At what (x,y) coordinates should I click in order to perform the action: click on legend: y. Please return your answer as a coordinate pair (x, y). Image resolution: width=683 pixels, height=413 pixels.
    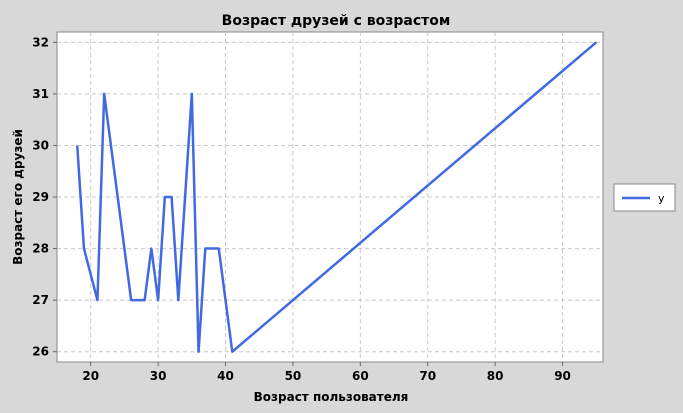
    Looking at the image, I should click on (644, 197).